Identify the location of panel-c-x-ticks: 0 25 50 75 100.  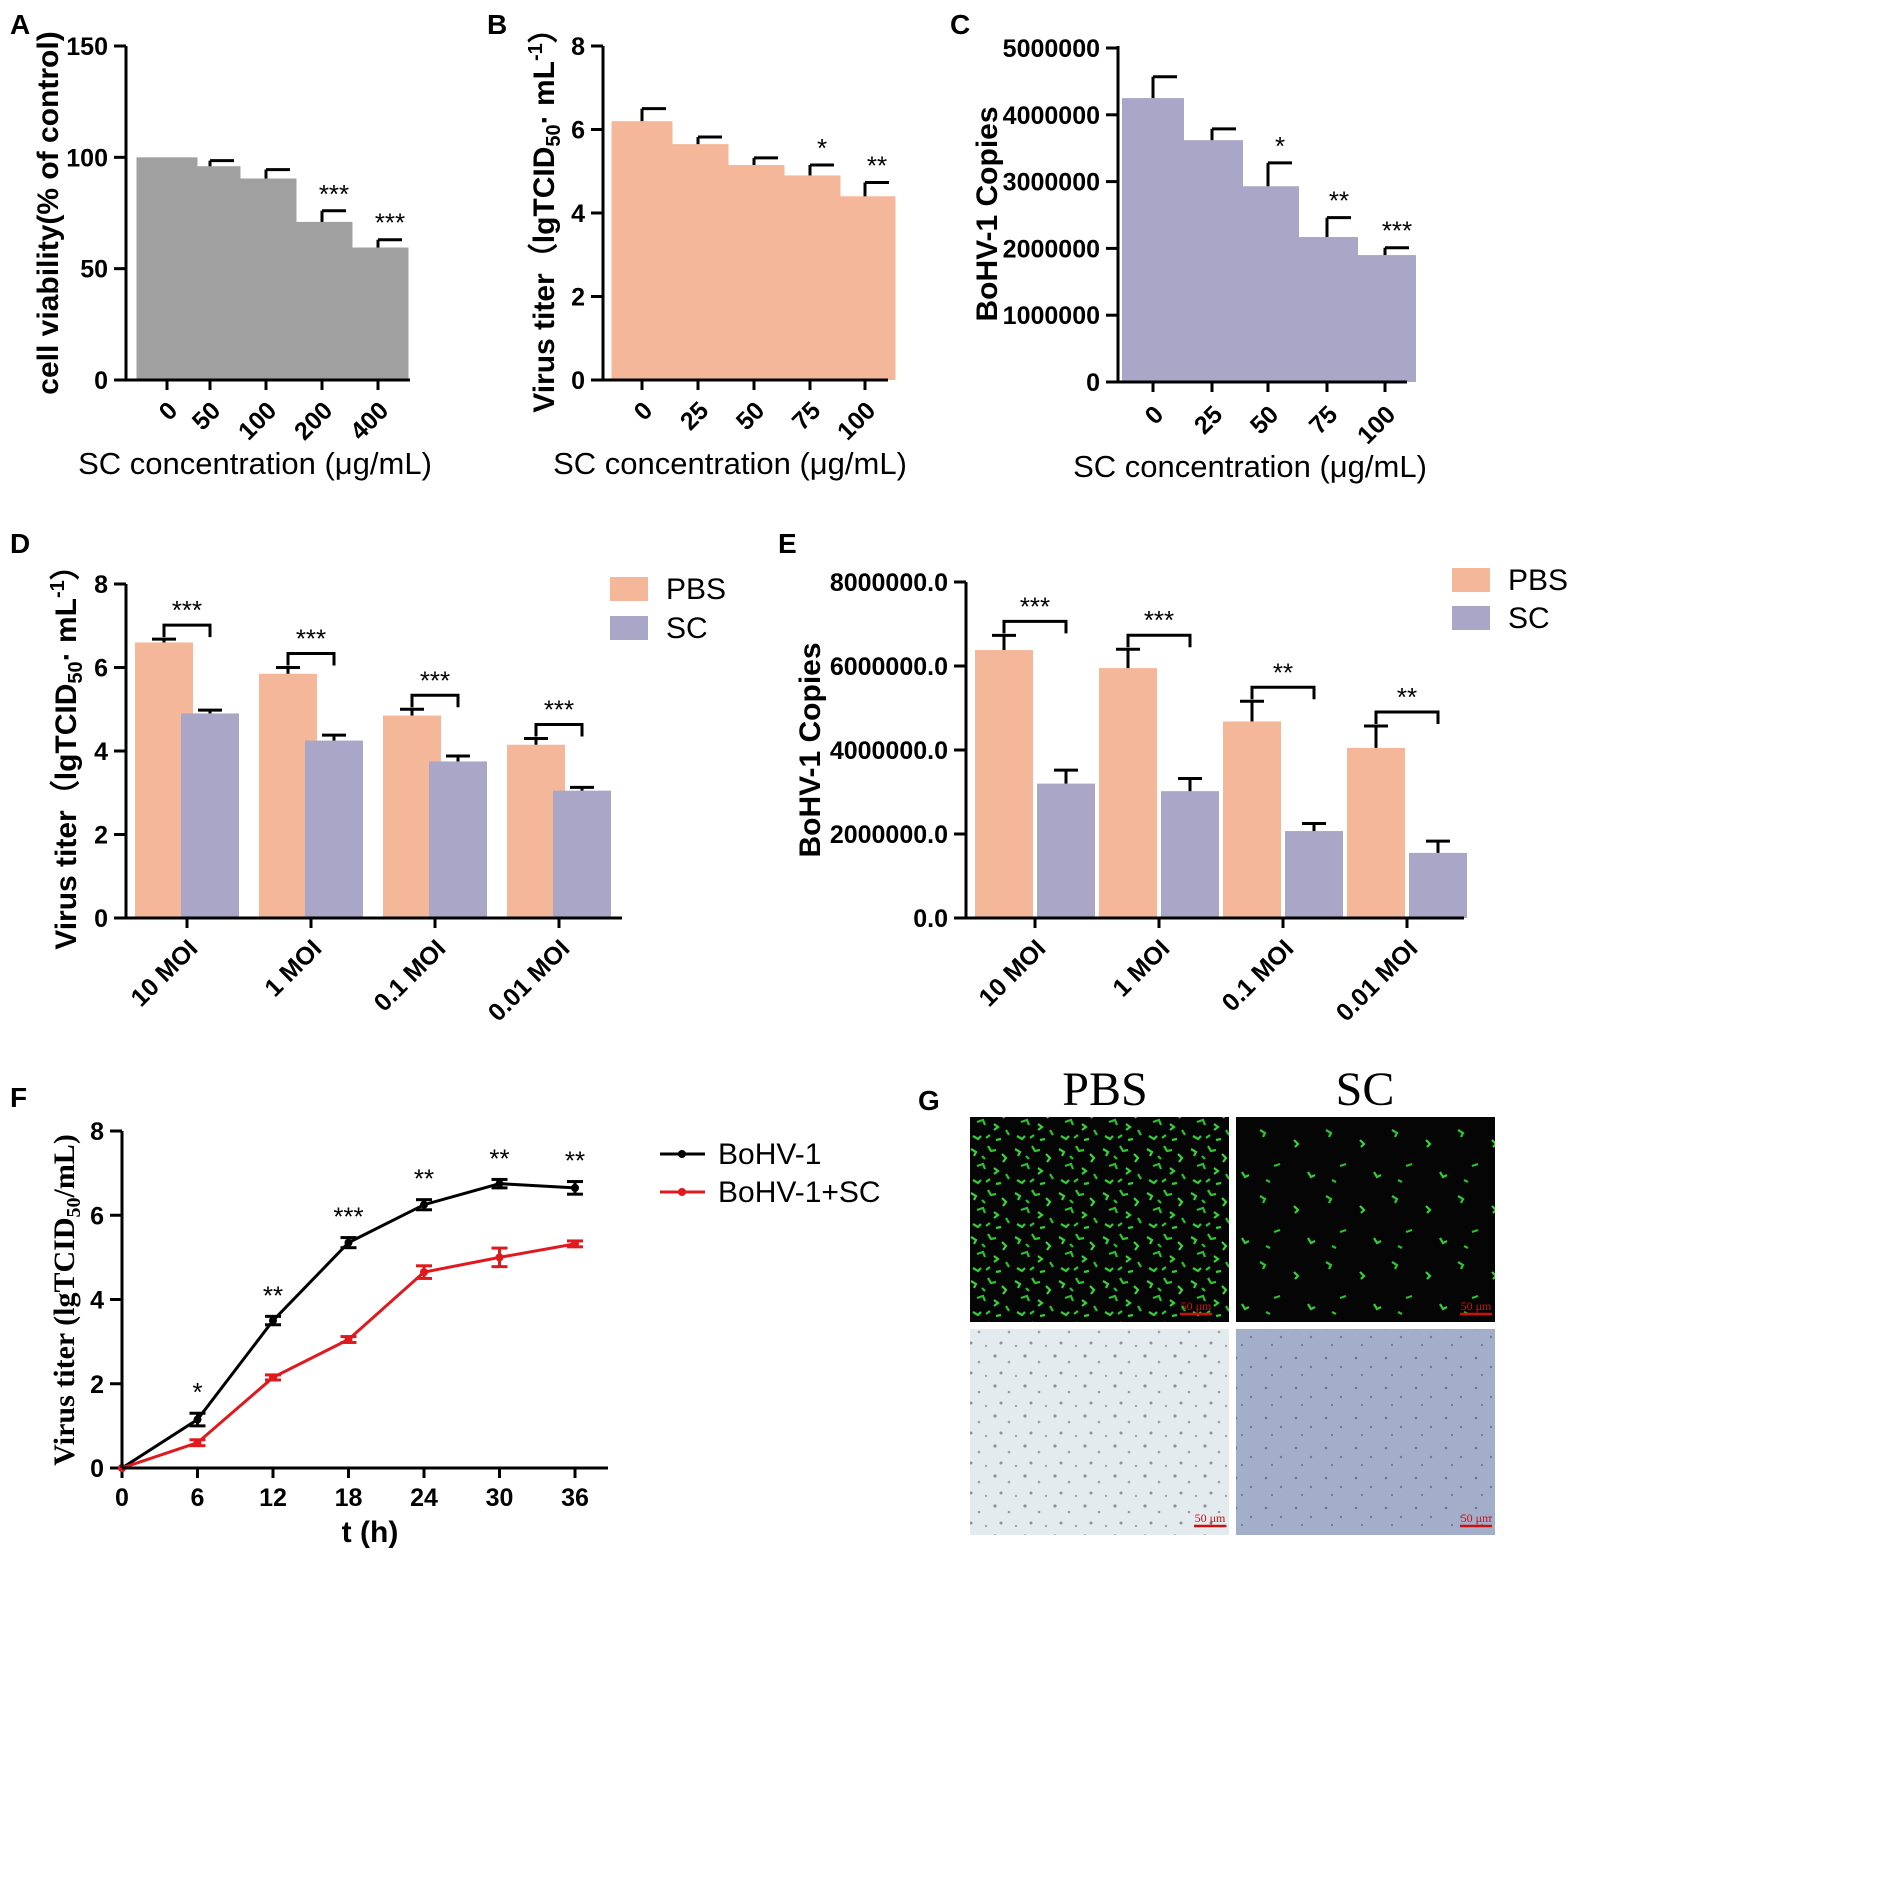
(1270, 416).